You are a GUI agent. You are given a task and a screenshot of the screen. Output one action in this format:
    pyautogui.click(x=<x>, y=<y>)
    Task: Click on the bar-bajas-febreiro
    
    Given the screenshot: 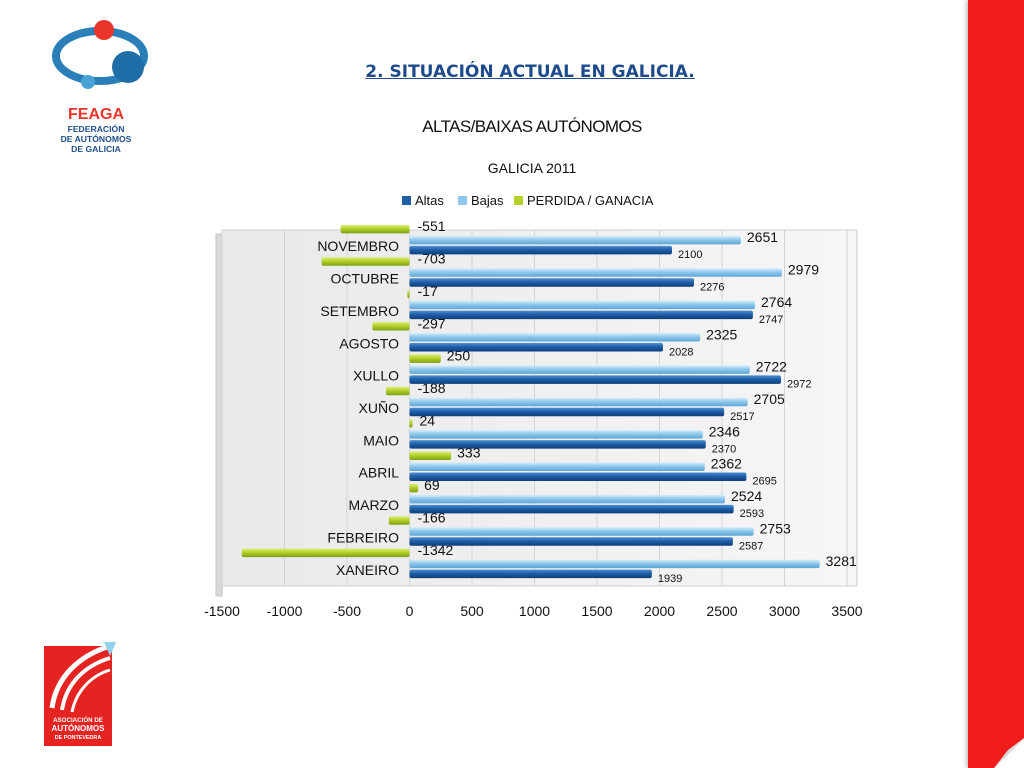 What is the action you would take?
    pyautogui.click(x=581, y=531)
    